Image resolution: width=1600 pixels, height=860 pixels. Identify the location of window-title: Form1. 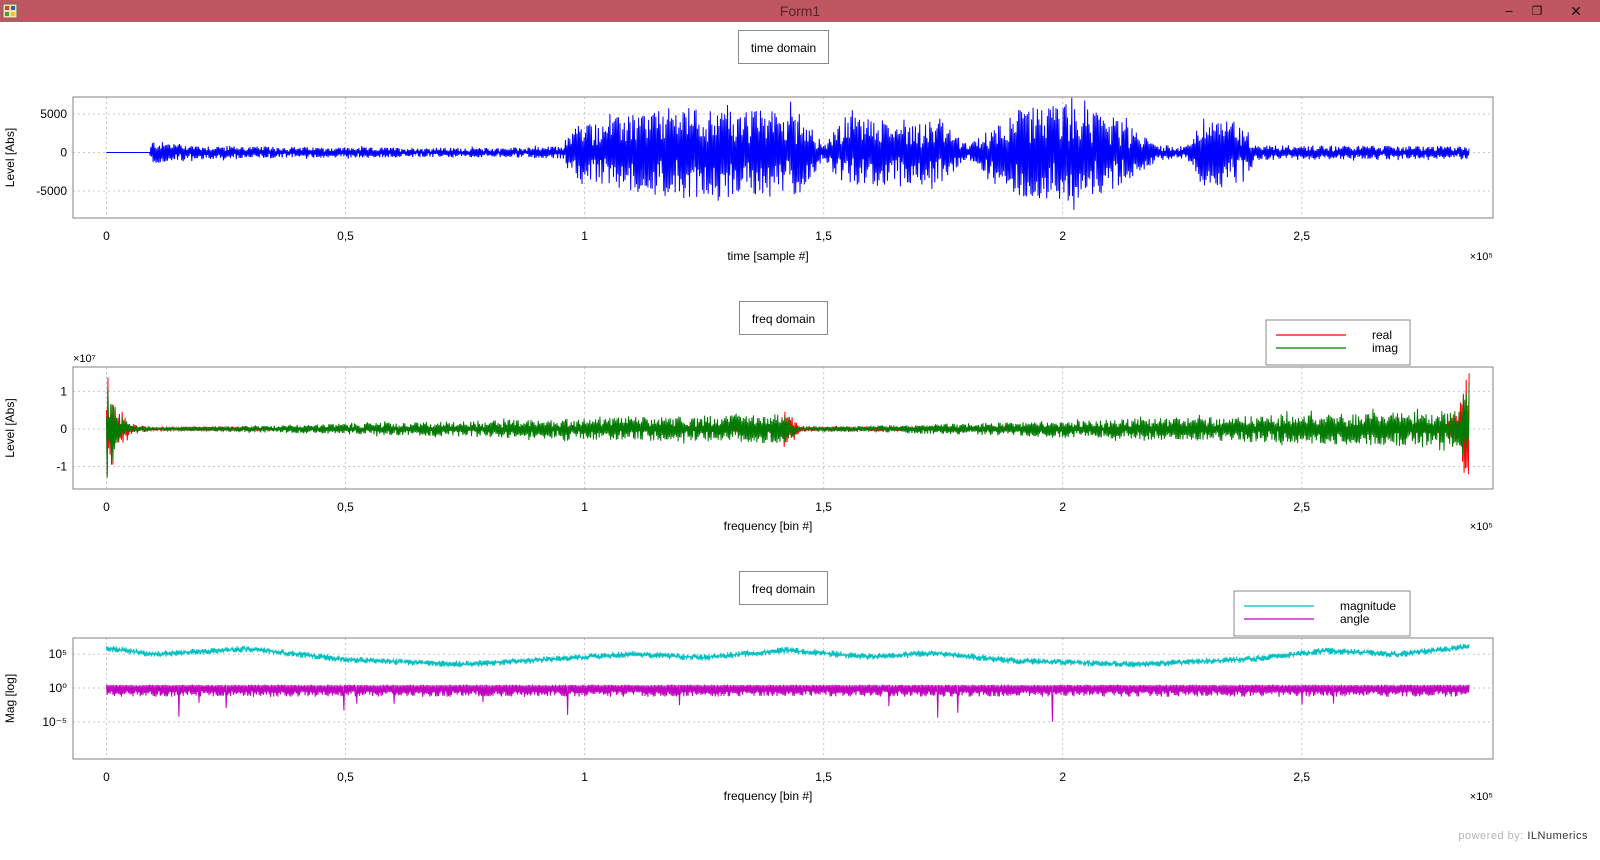
(800, 11).